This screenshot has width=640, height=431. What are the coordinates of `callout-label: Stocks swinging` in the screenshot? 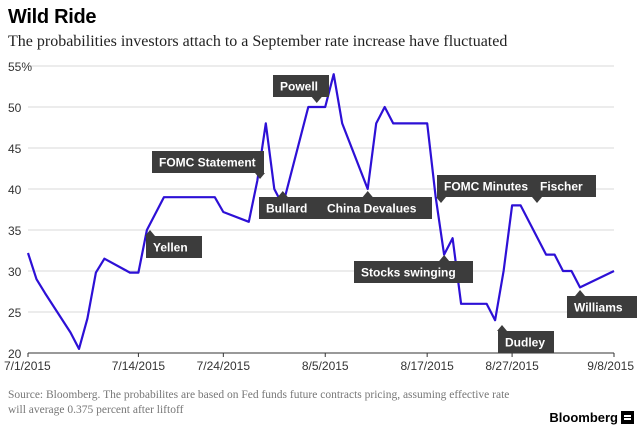 It's located at (408, 273).